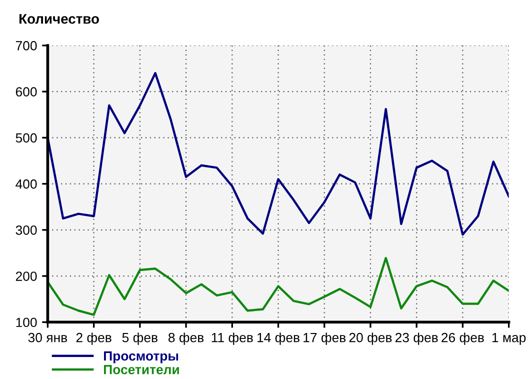 This screenshot has width=530, height=379. I want to click on y-tick-label: 100, so click(26, 323).